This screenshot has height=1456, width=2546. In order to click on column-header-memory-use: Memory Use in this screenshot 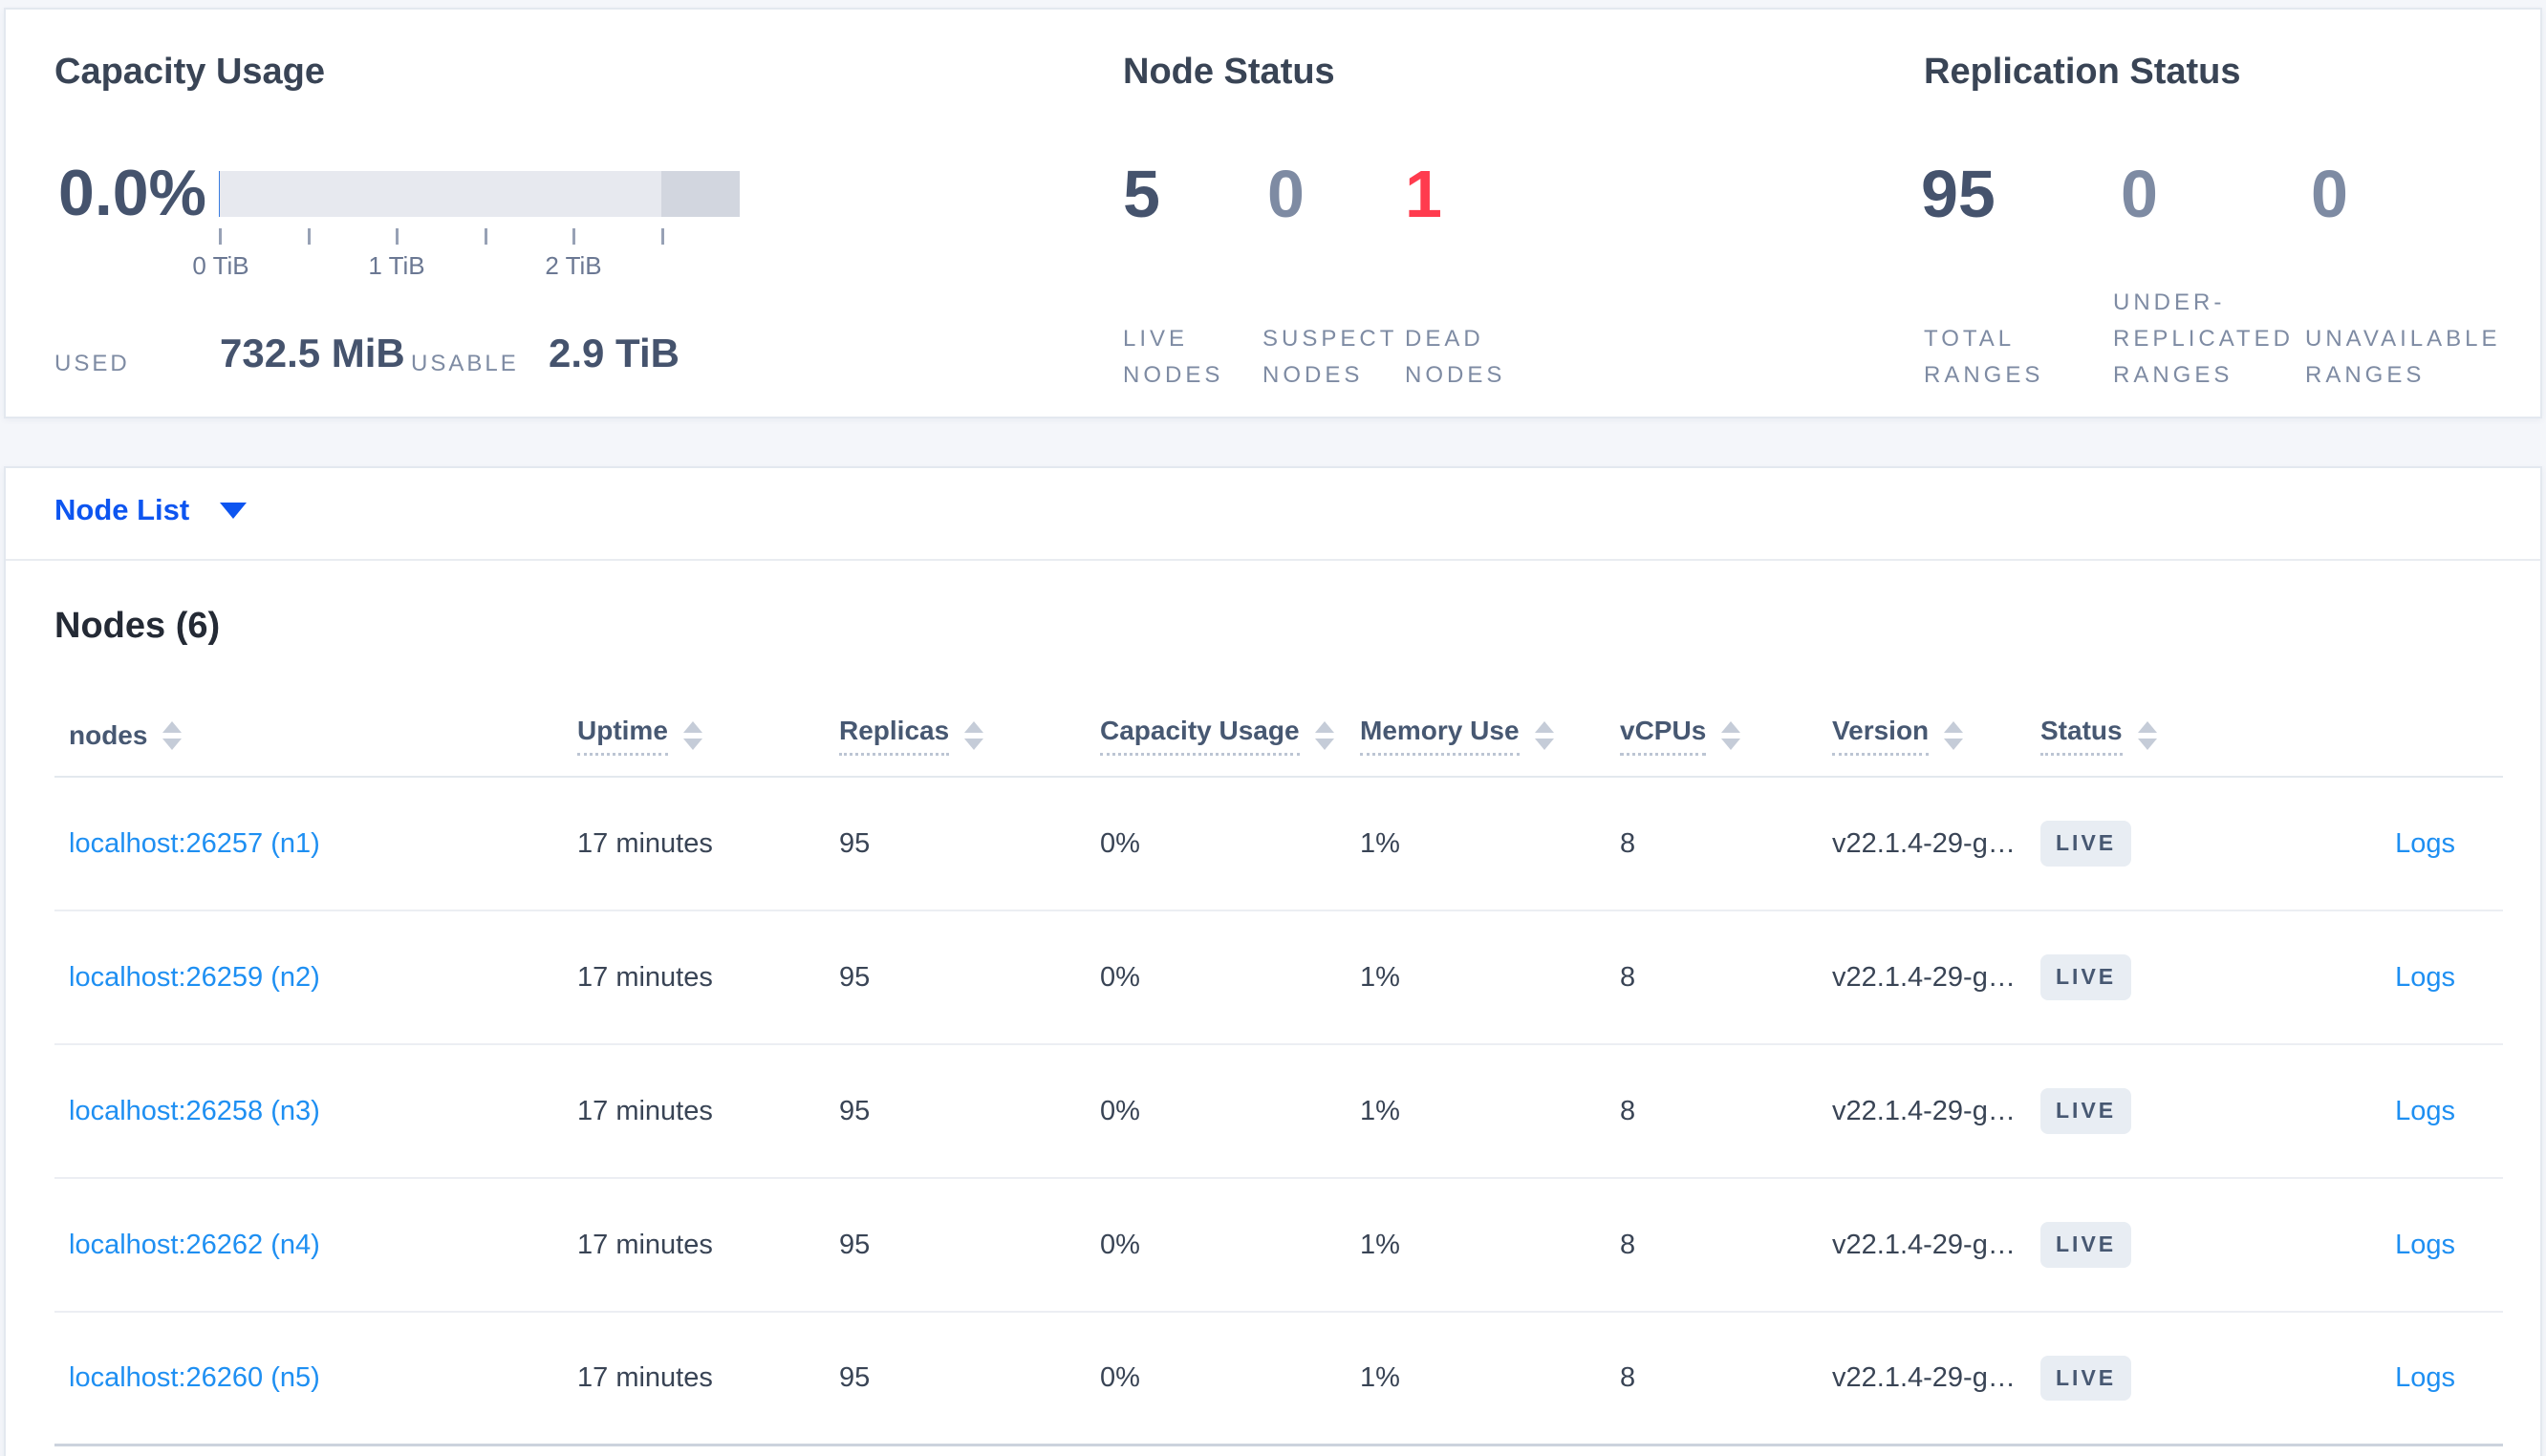, I will do `click(1490, 736)`.